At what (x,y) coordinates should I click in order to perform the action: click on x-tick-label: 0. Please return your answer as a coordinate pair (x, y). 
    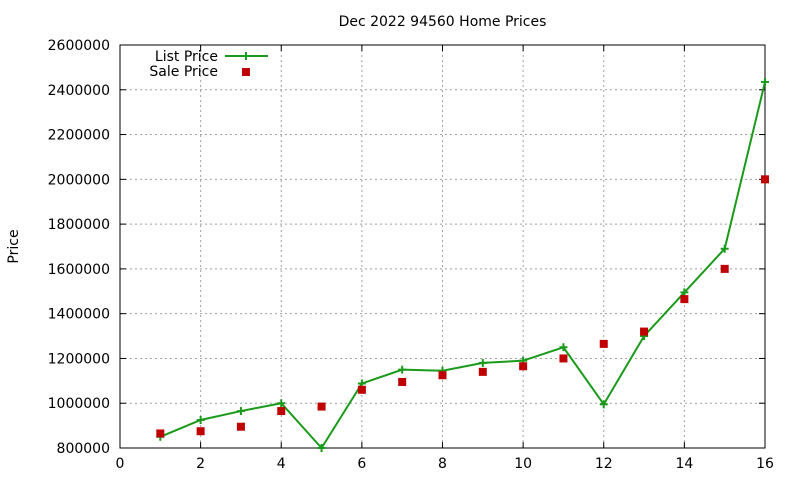
    Looking at the image, I should click on (120, 464).